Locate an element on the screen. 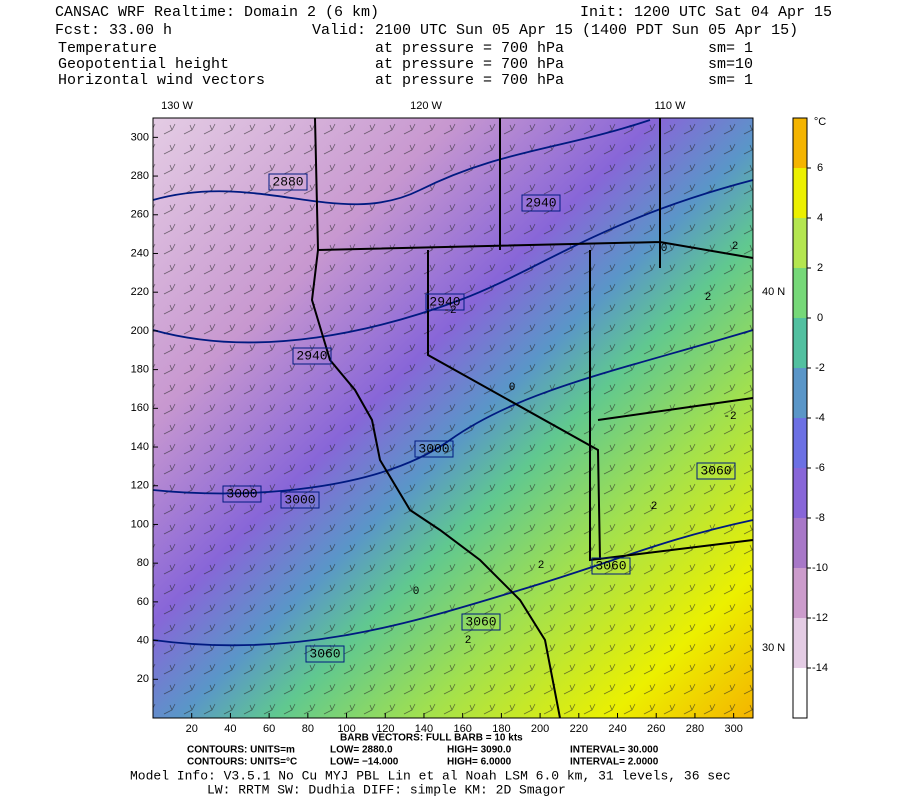  x-tick-label: 80 is located at coordinates (308, 729).